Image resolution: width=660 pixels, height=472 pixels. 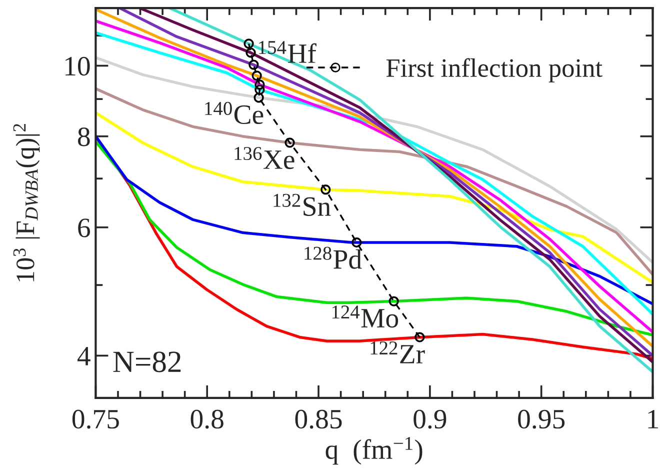 What do you see at coordinates (207, 419) in the screenshot?
I see `x-tick-label: 0.8` at bounding box center [207, 419].